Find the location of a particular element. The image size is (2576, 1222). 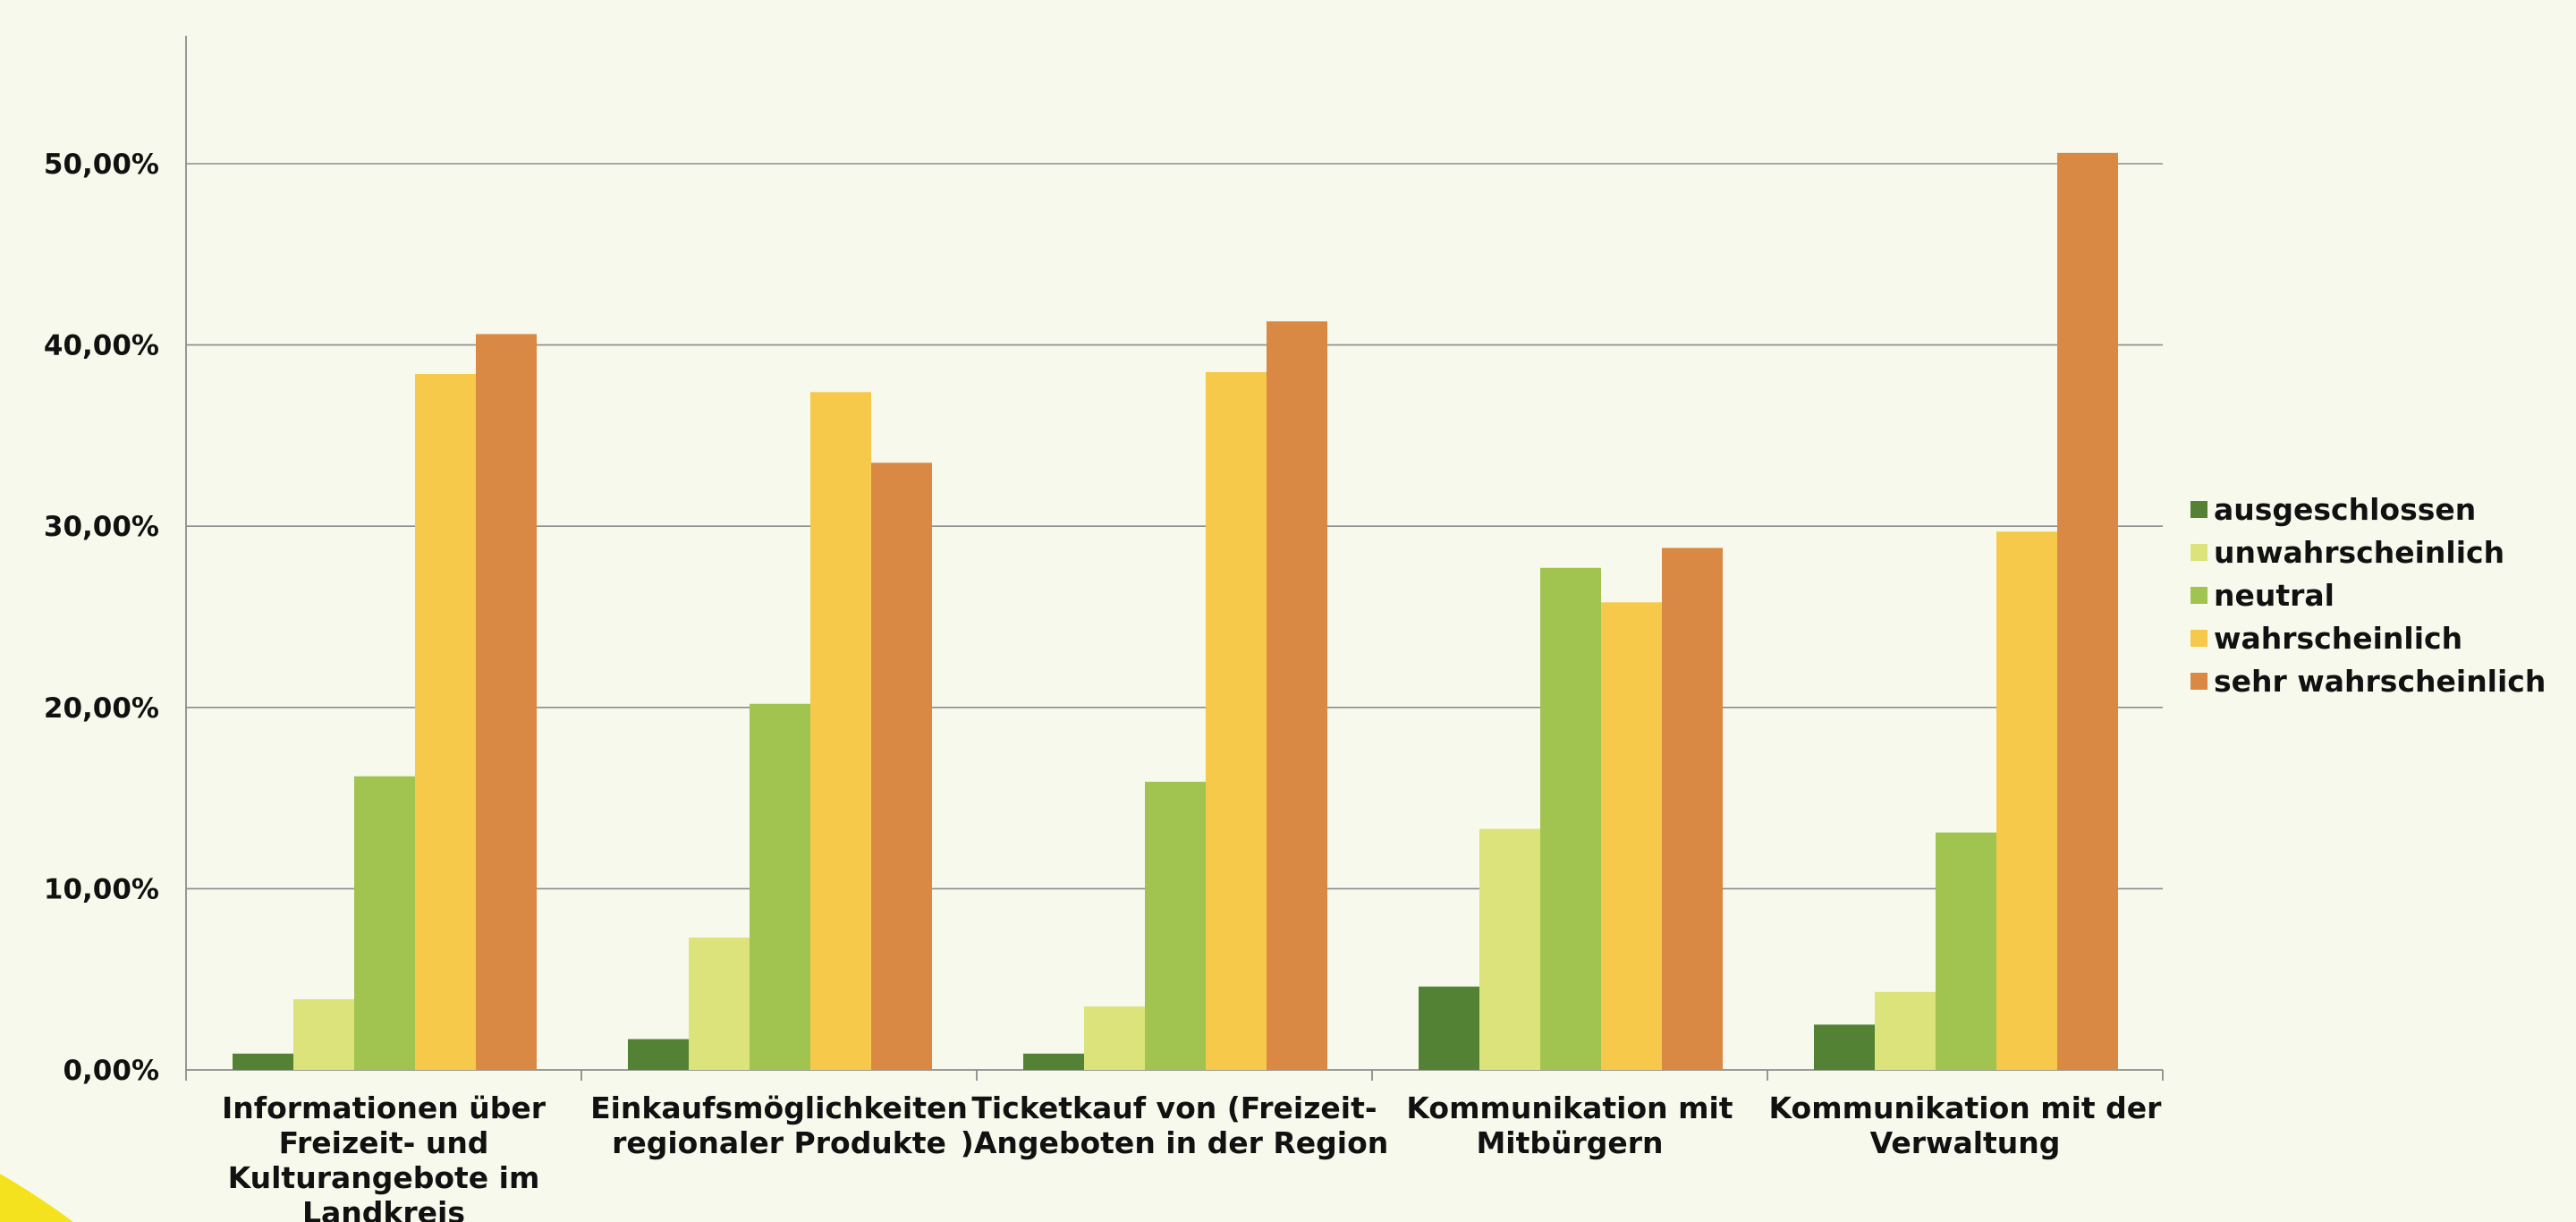

category-label-line: Einkaufsmöglichkeiten is located at coordinates (779, 1107).